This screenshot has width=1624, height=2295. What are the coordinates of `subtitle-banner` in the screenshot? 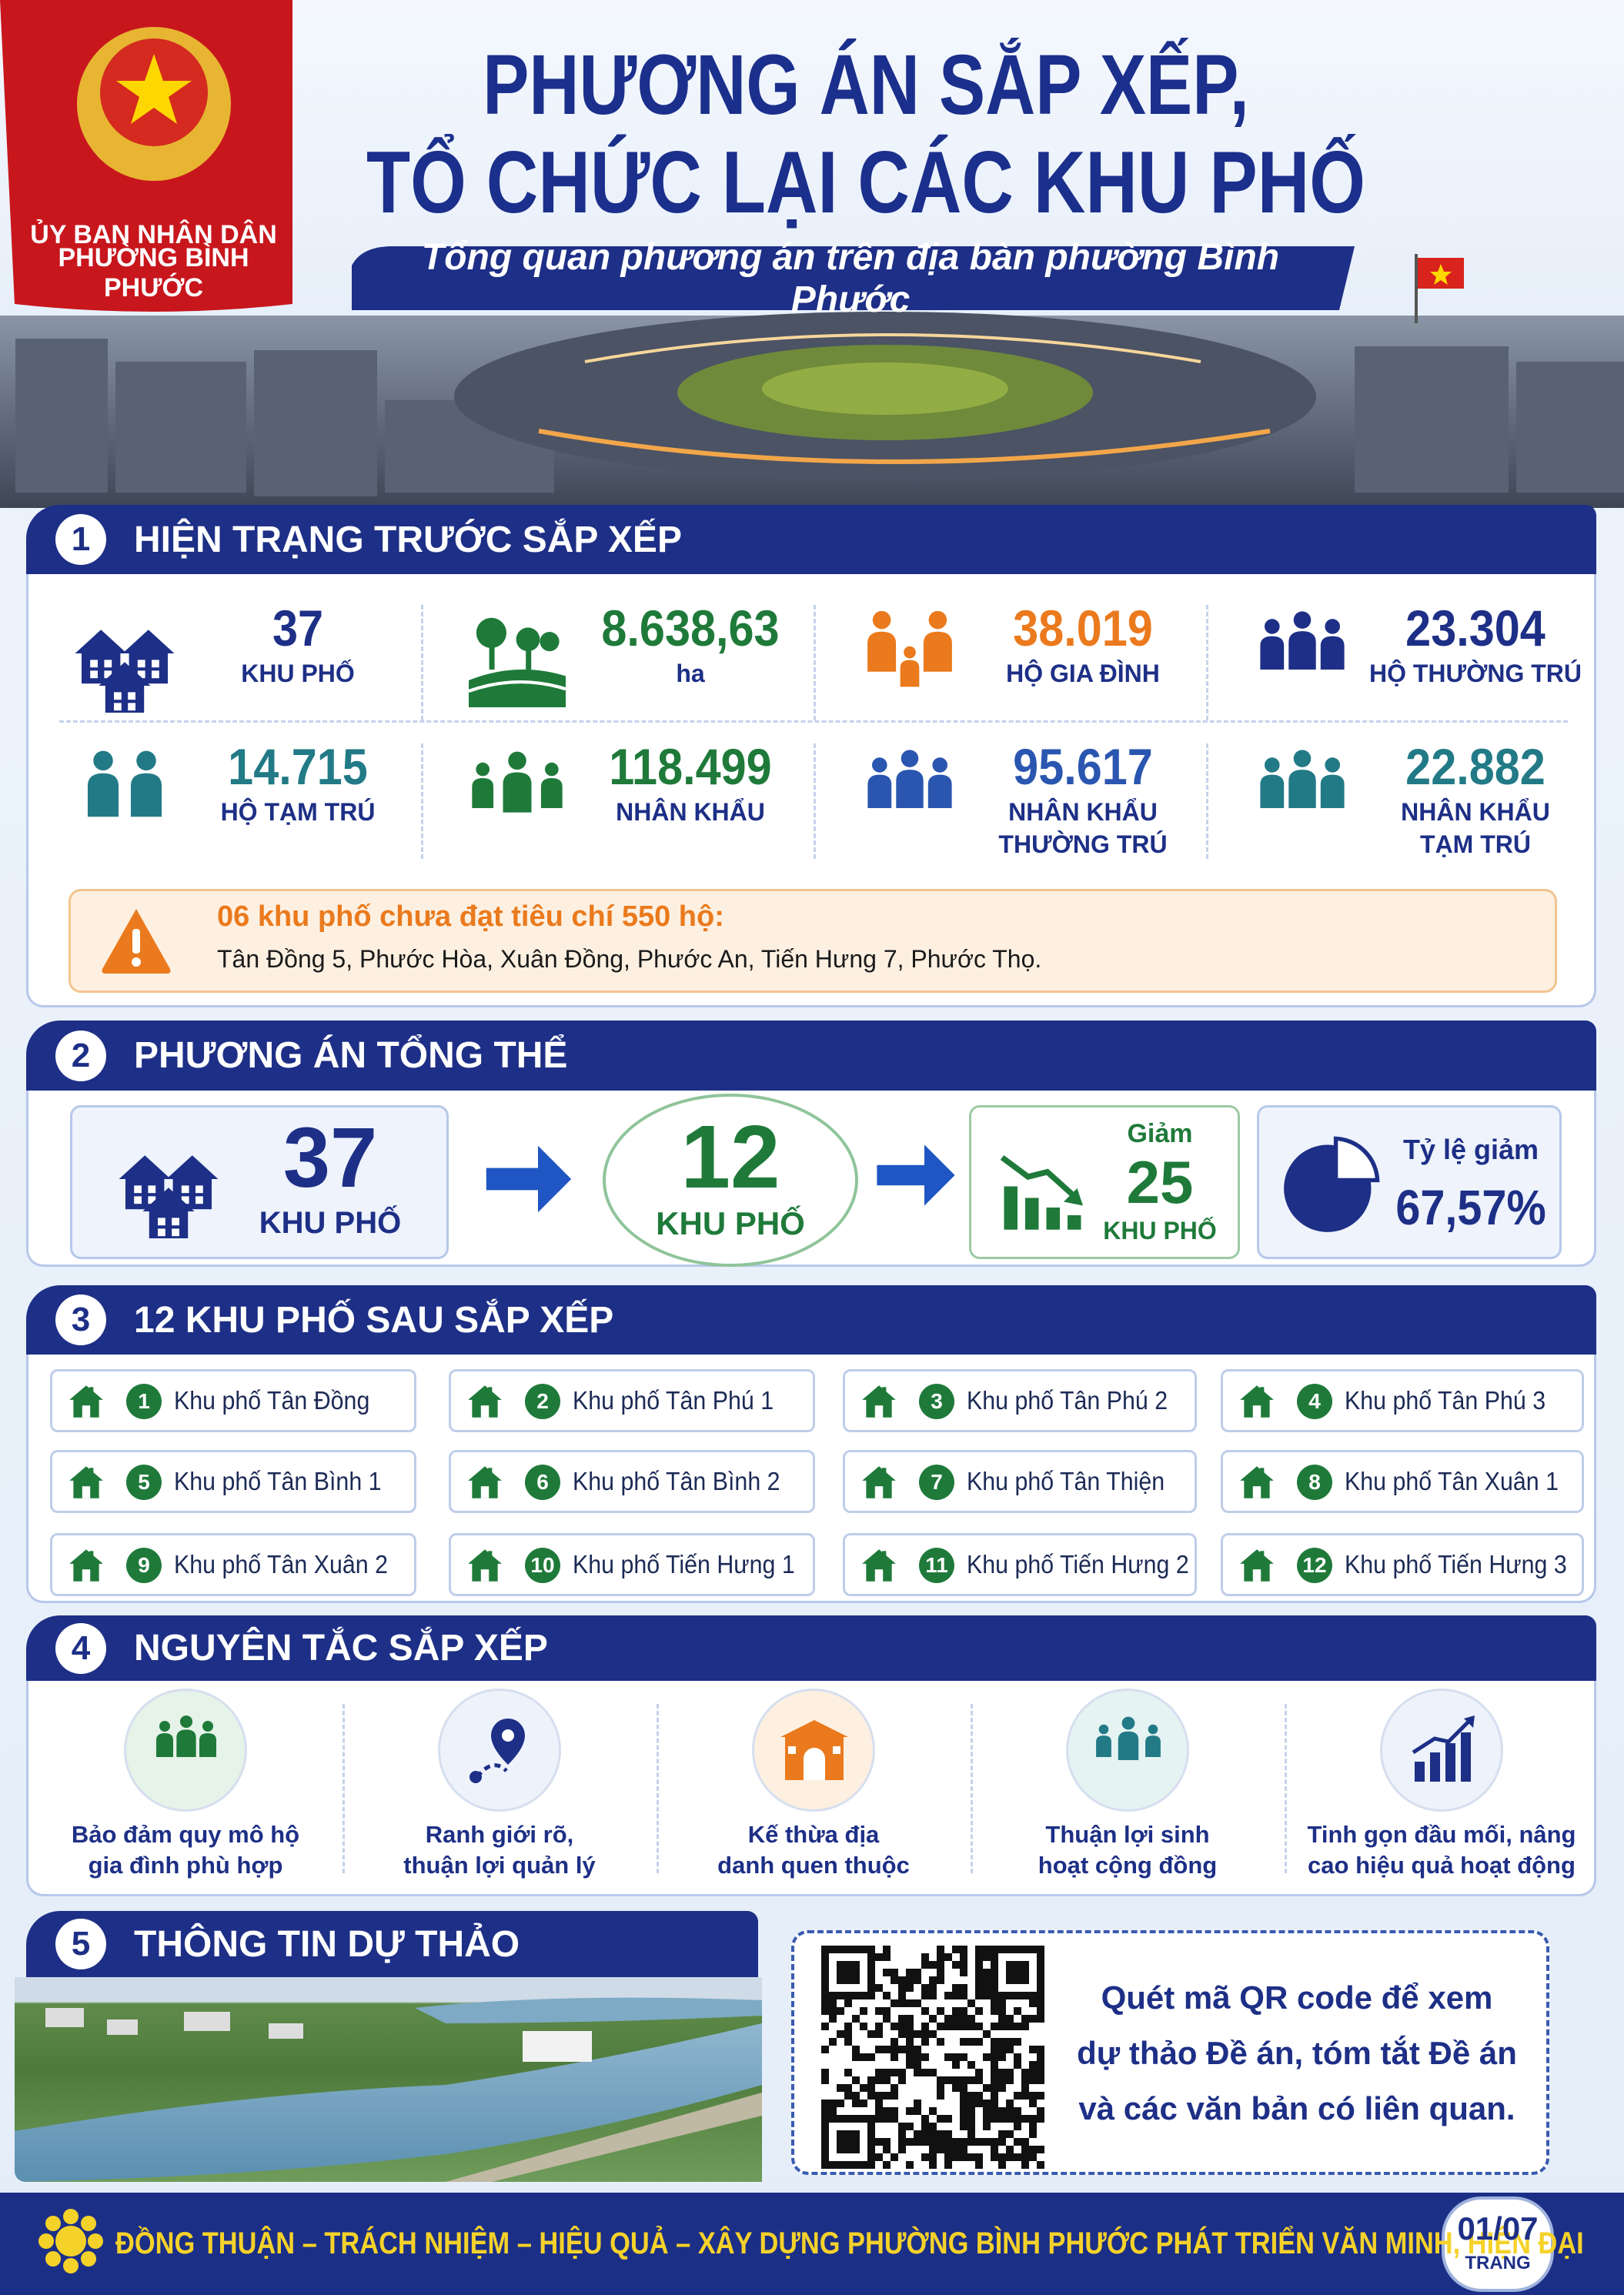 It's located at (853, 278).